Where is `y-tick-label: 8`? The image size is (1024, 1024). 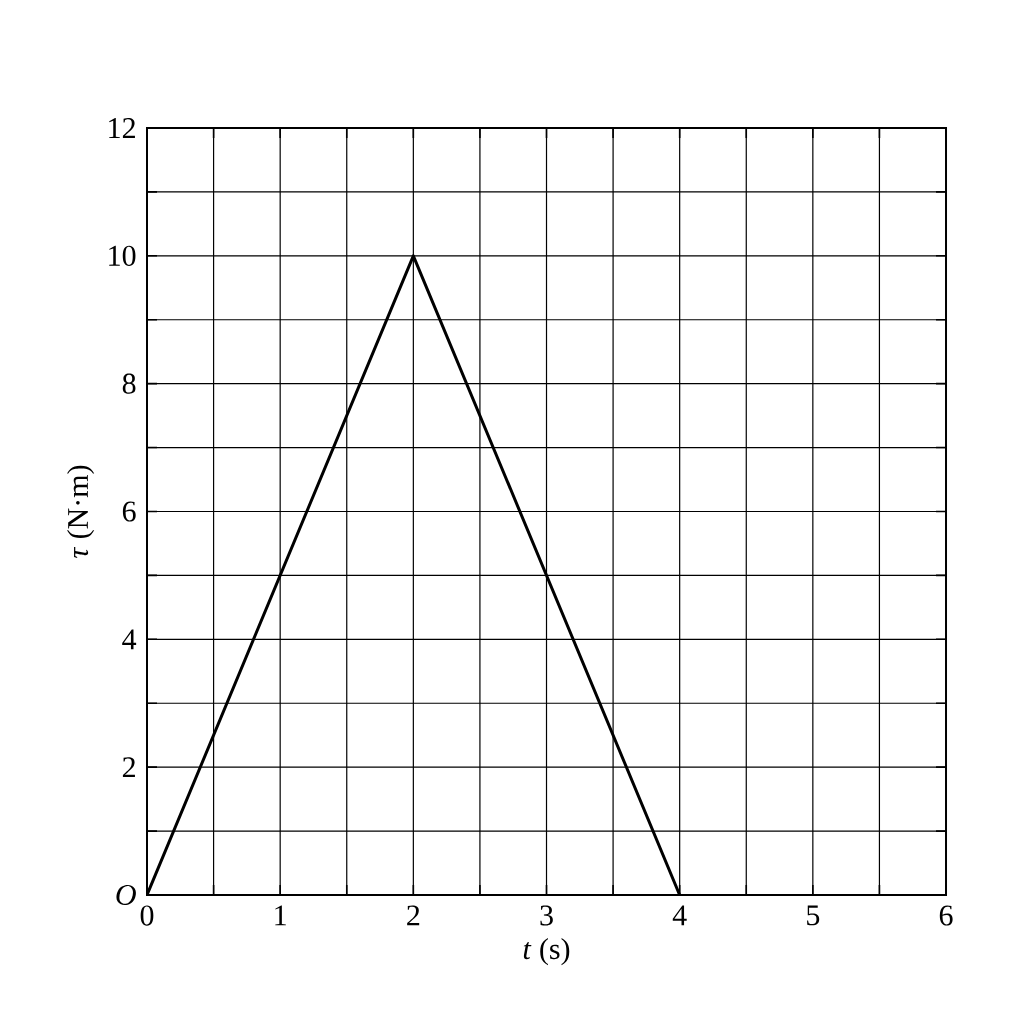 y-tick-label: 8 is located at coordinates (129, 383).